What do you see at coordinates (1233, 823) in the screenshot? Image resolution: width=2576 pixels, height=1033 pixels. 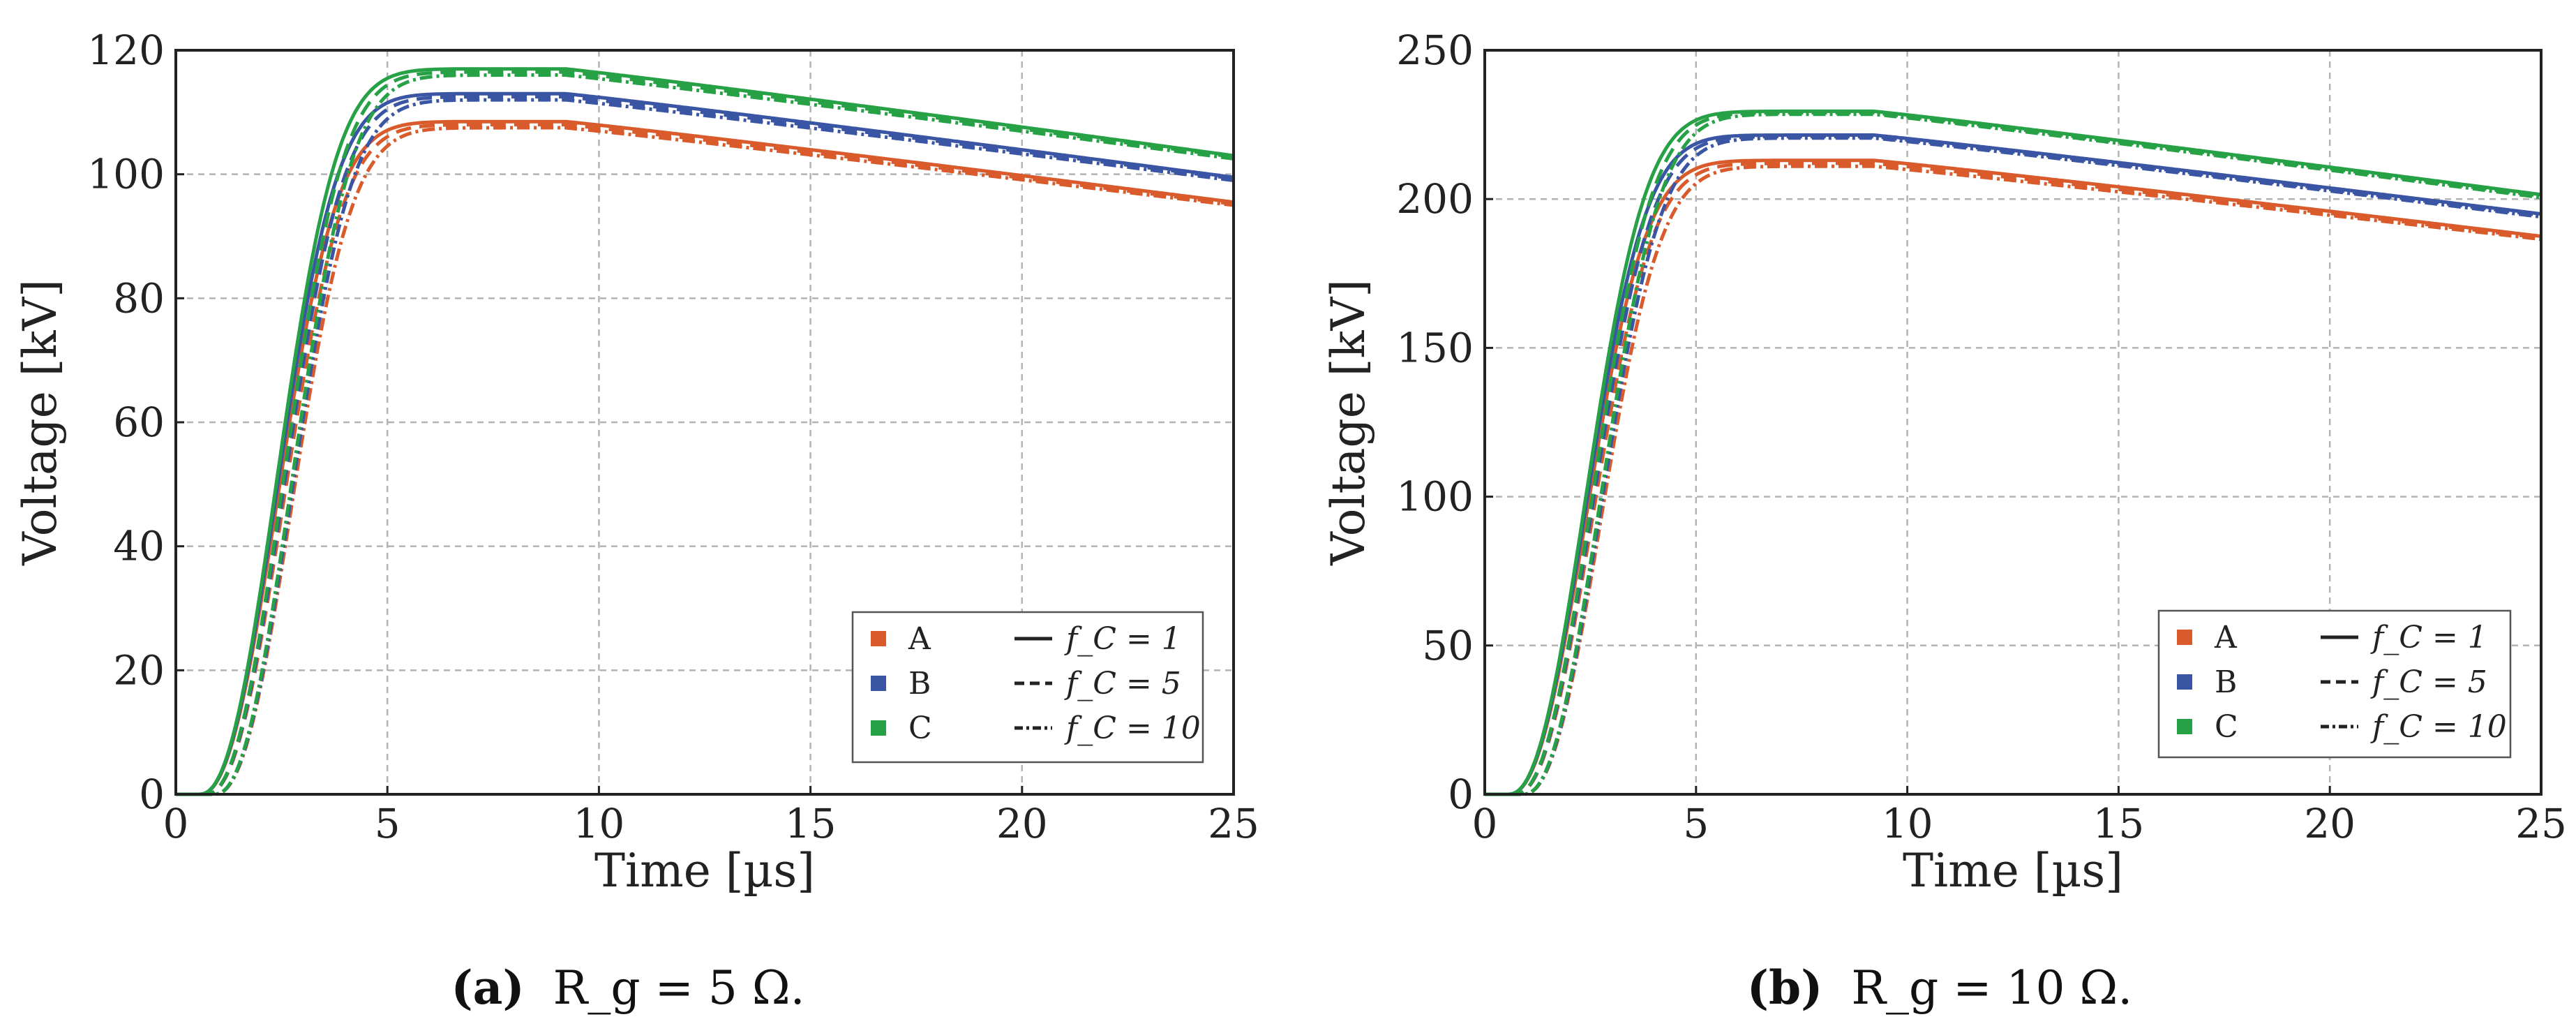 I see `panel-a-x-tick-label: 25` at bounding box center [1233, 823].